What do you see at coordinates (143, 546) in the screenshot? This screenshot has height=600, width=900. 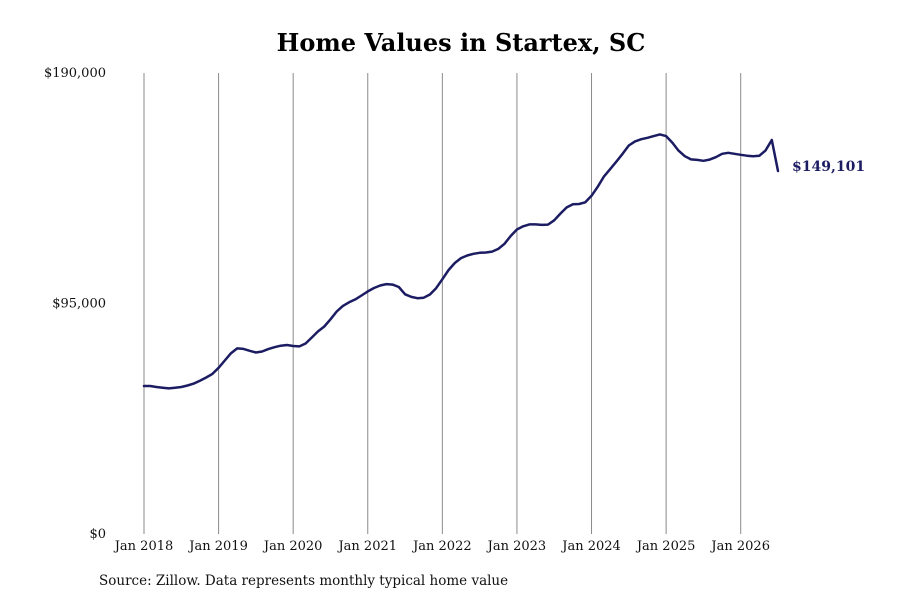 I see `x-tick-label: Jan 2018` at bounding box center [143, 546].